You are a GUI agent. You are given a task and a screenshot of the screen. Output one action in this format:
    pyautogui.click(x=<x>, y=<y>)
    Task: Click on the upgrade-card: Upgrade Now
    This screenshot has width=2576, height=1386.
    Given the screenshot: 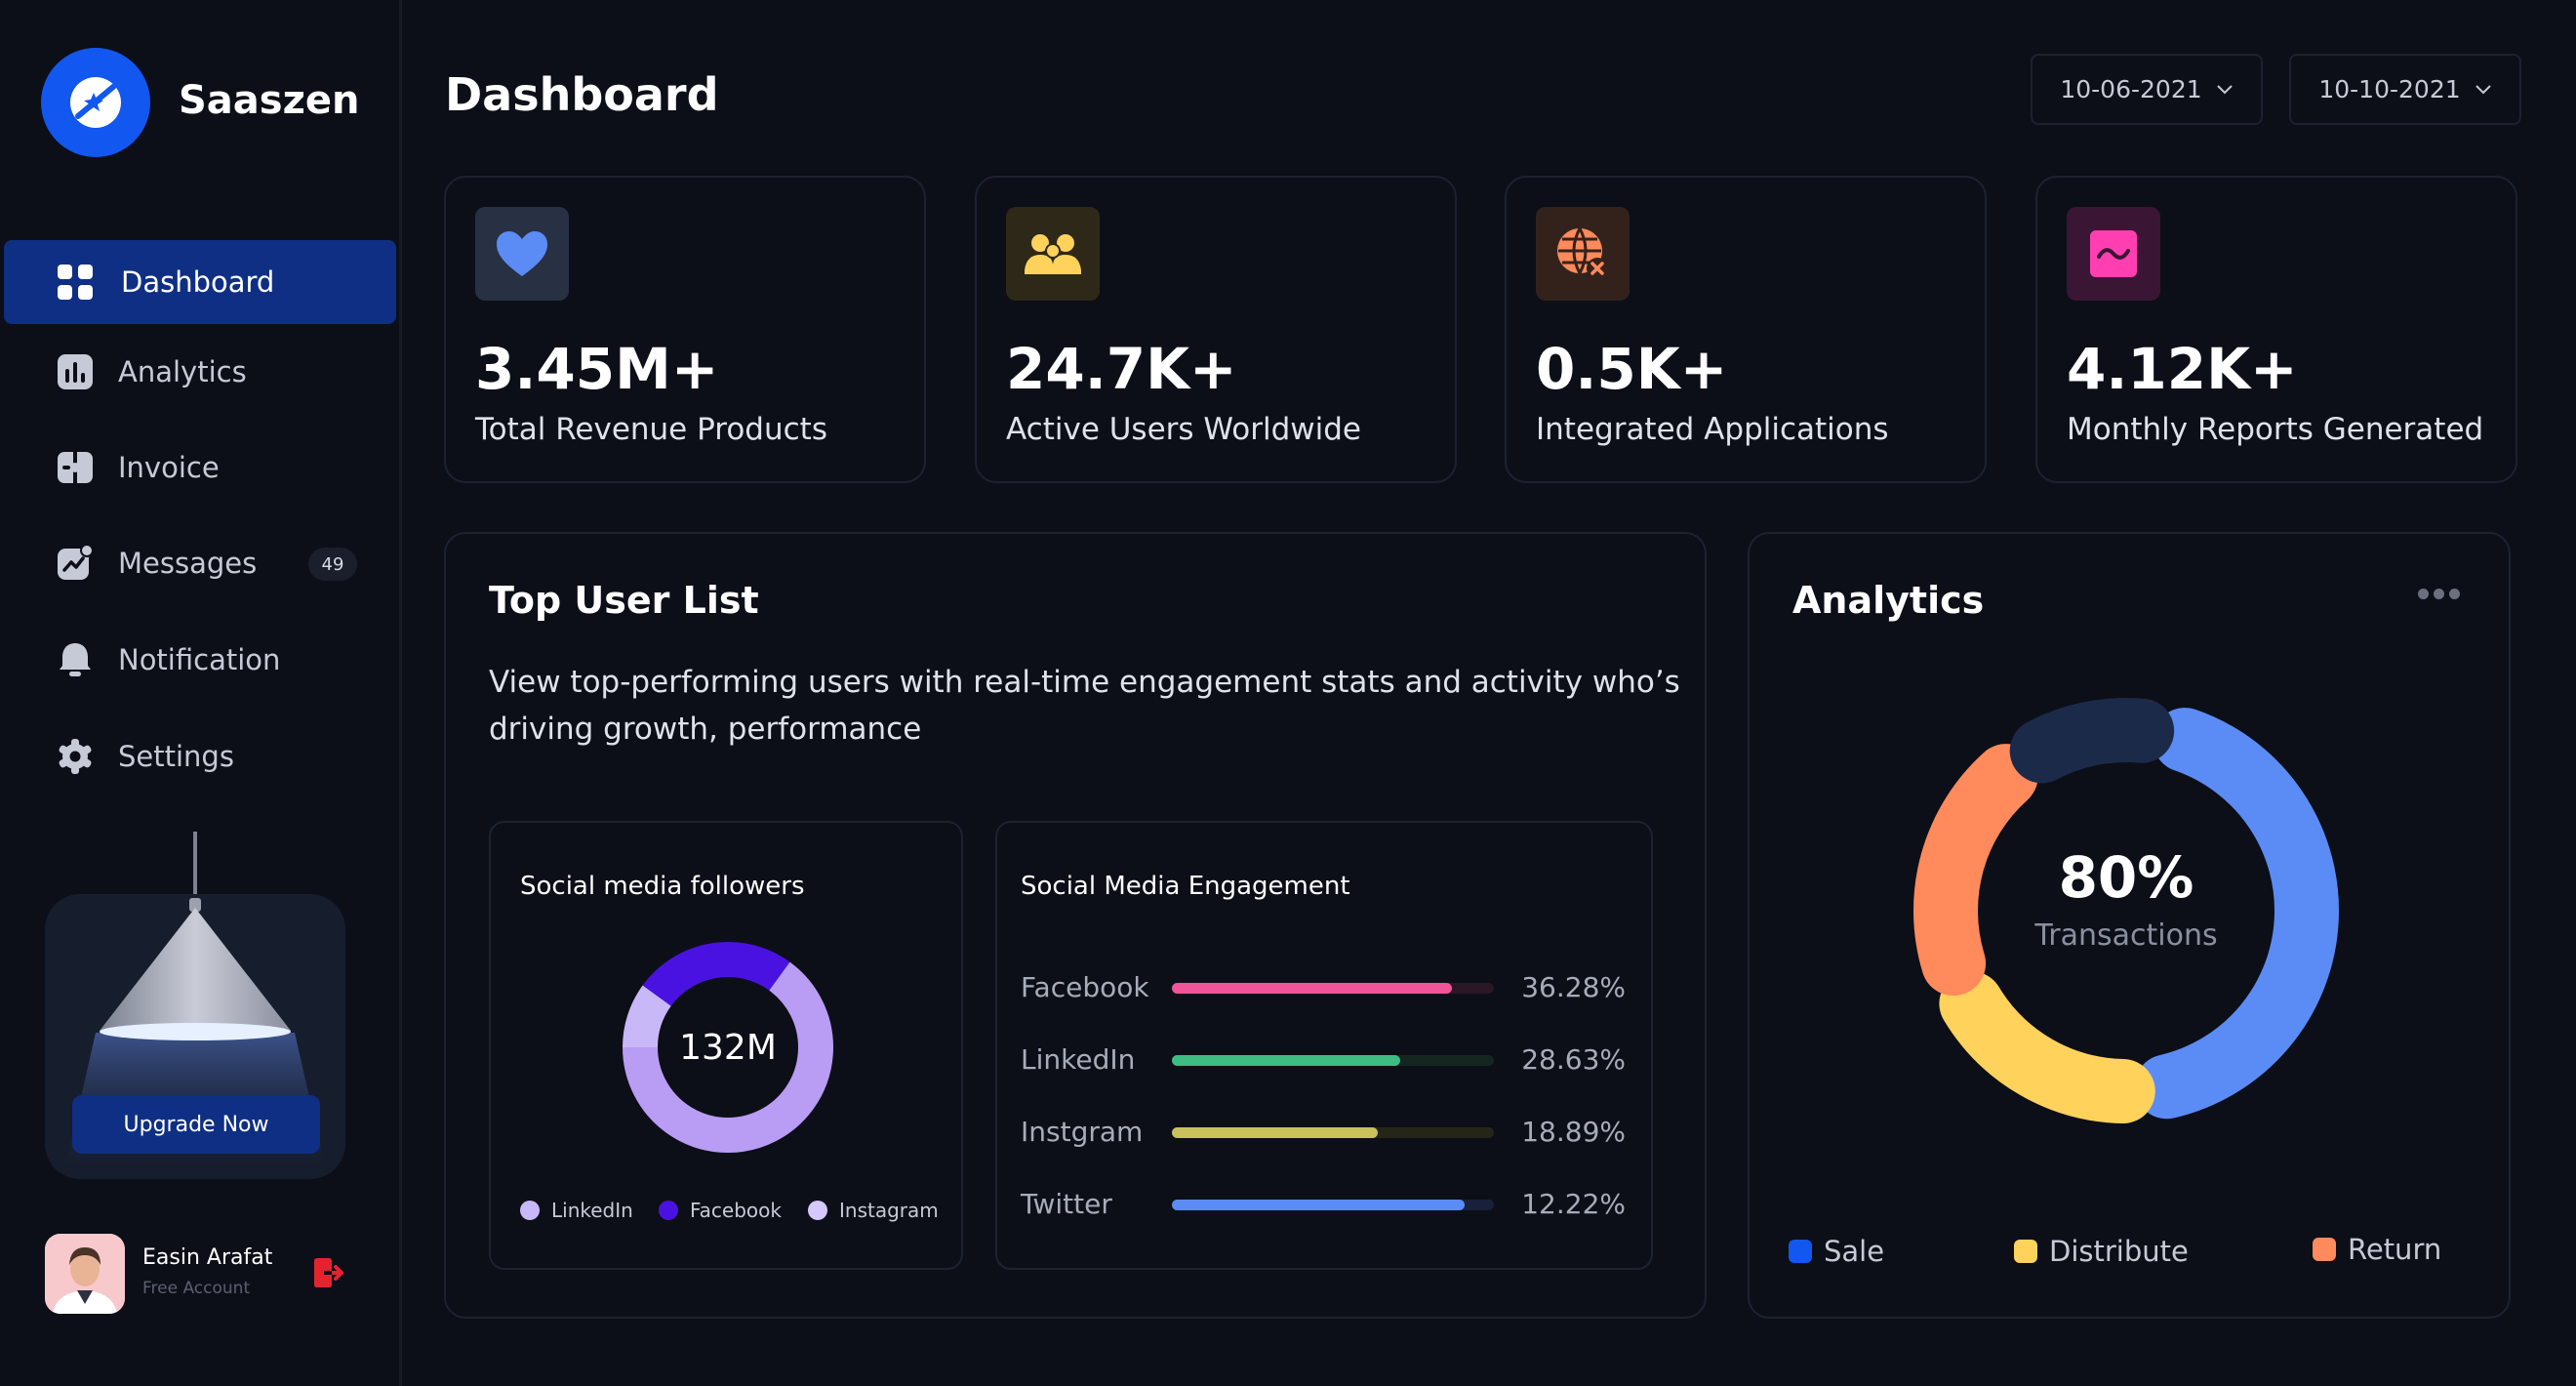 What is the action you would take?
    pyautogui.click(x=195, y=1037)
    